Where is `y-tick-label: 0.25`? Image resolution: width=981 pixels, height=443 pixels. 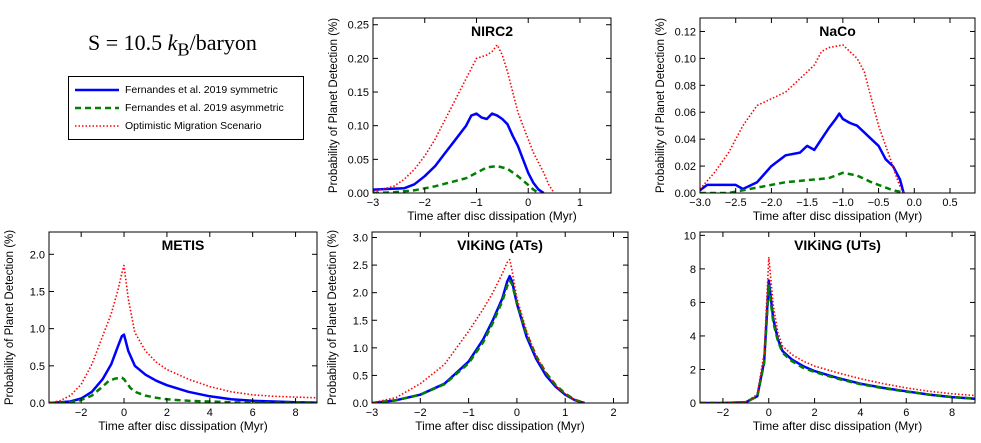 y-tick-label: 0.25 is located at coordinates (358, 26).